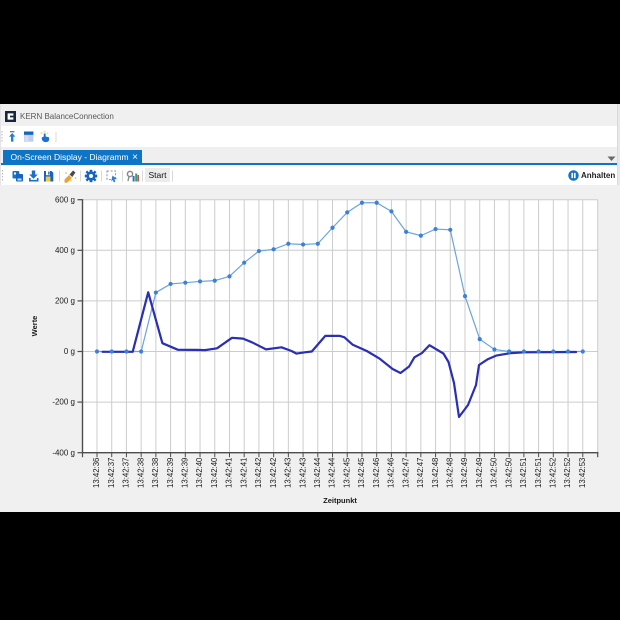 This screenshot has width=620, height=620. Describe the element at coordinates (582, 473) in the screenshot. I see `svg-text: 13:42:53` at that location.